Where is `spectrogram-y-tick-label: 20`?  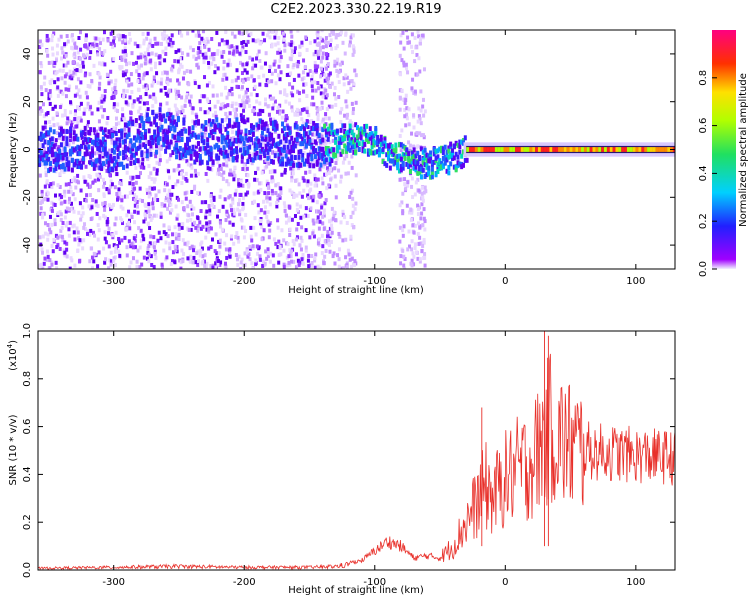
spectrogram-y-tick-label: 20 is located at coordinates (27, 101).